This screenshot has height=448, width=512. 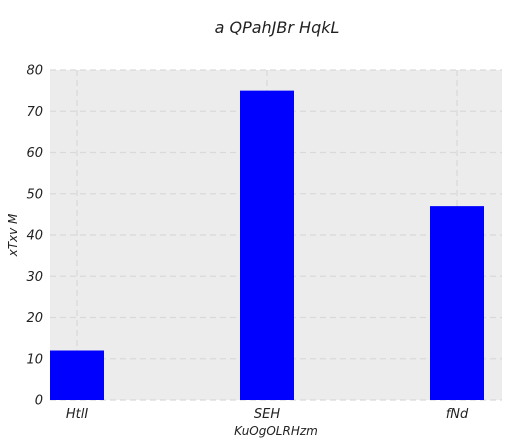 What do you see at coordinates (34, 318) in the screenshot?
I see `y-tick-label: 20` at bounding box center [34, 318].